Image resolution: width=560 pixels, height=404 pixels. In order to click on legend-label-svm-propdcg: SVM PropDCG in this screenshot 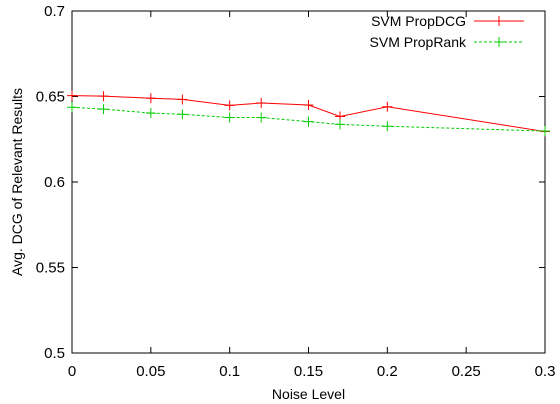, I will do `click(418, 21)`.